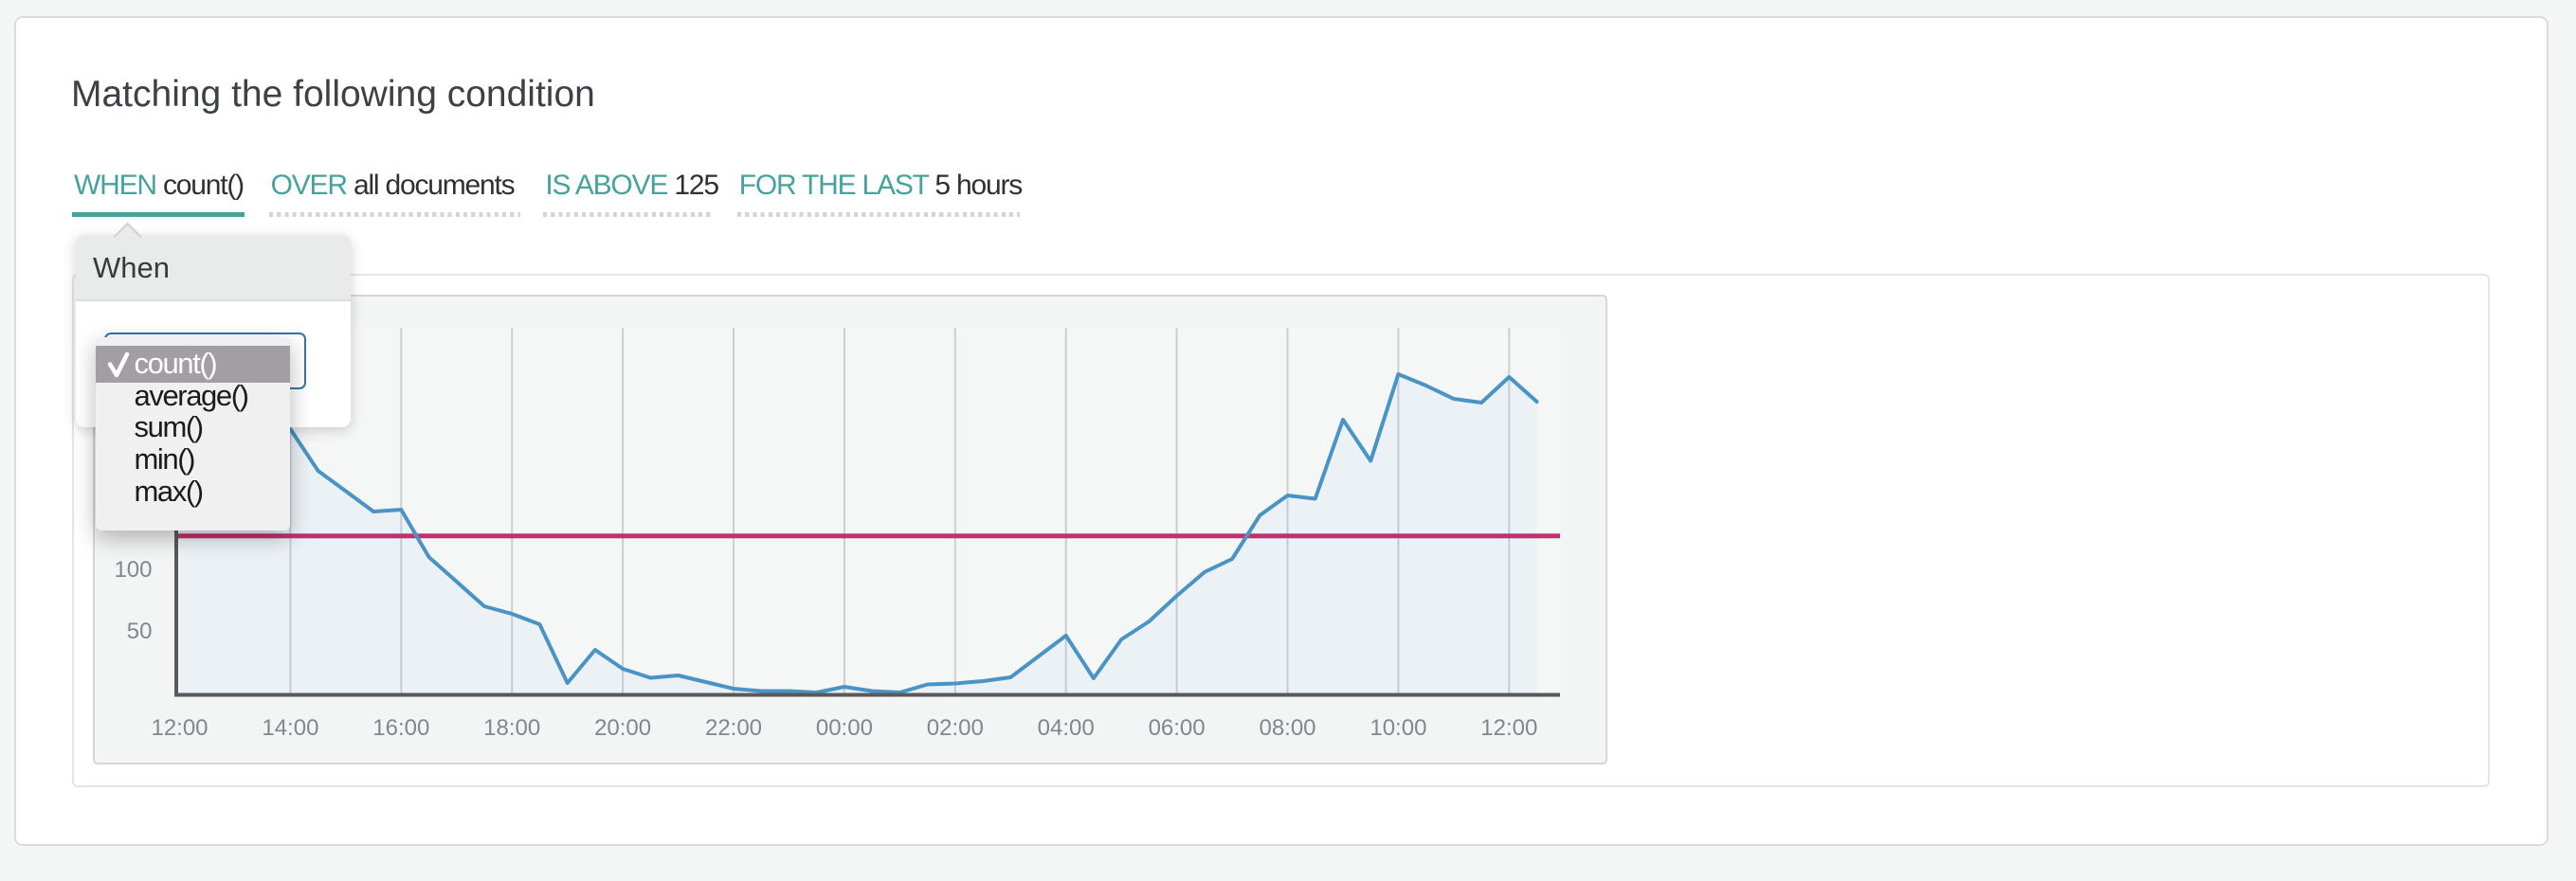  I want to click on svg-text: 04:00, so click(1066, 728).